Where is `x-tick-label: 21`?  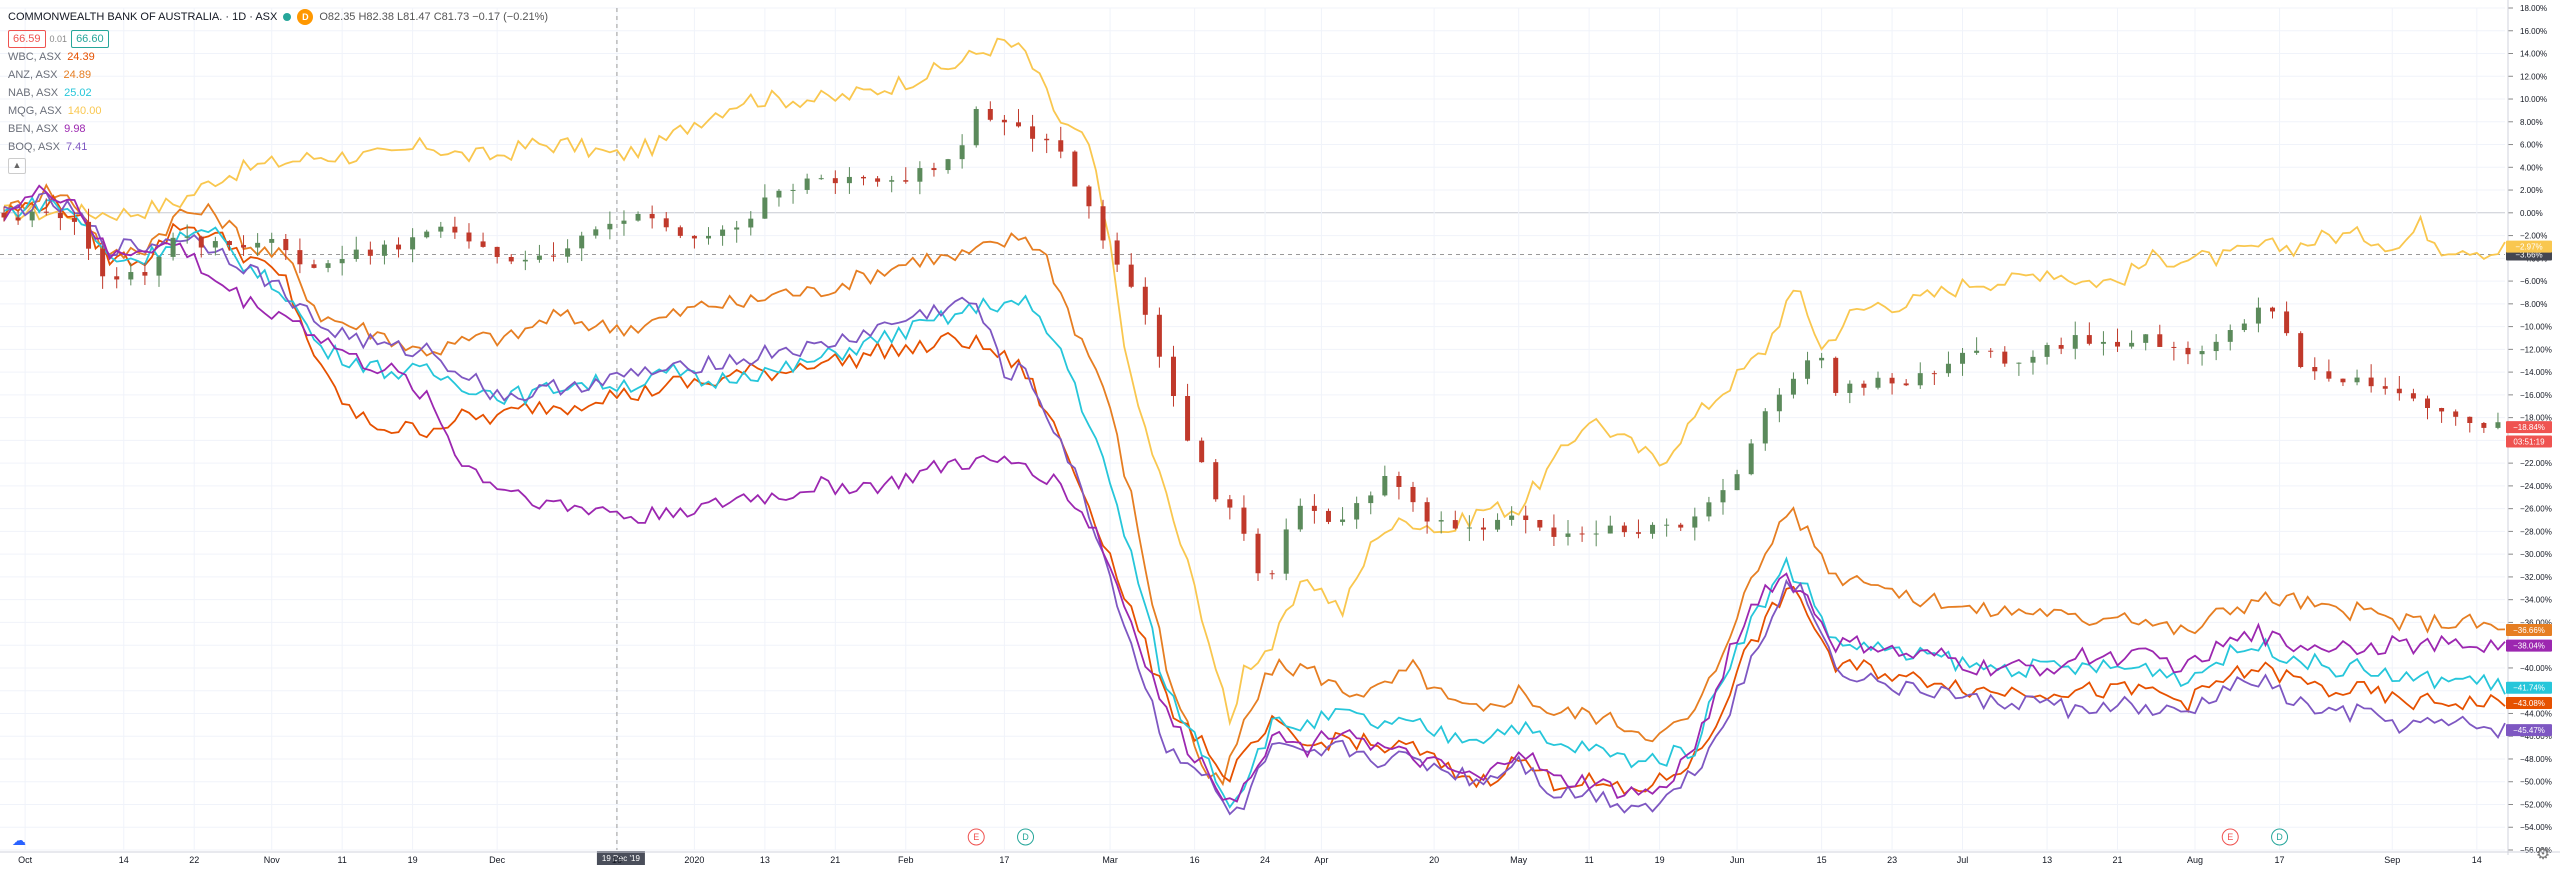
x-tick-label: 21 is located at coordinates (2118, 860).